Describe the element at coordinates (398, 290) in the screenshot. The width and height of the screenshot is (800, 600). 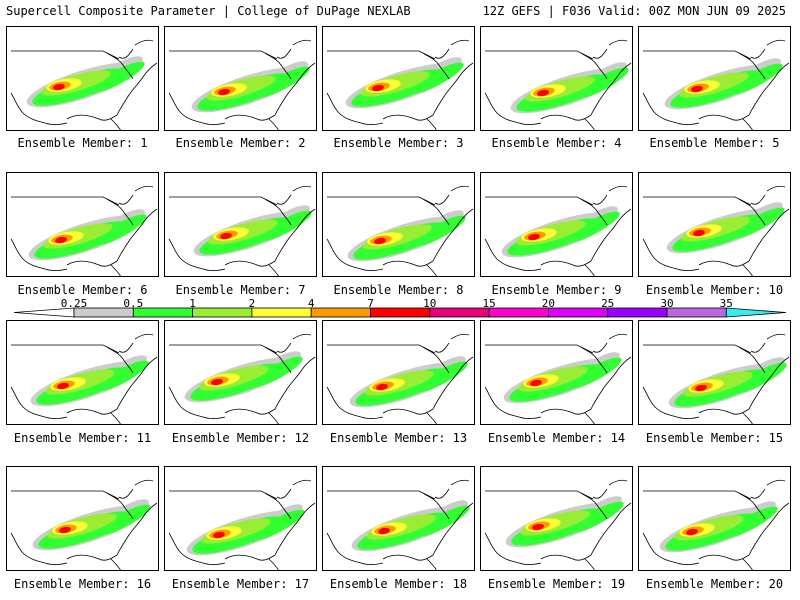
I see `member-label: Ensemble Member: 8` at that location.